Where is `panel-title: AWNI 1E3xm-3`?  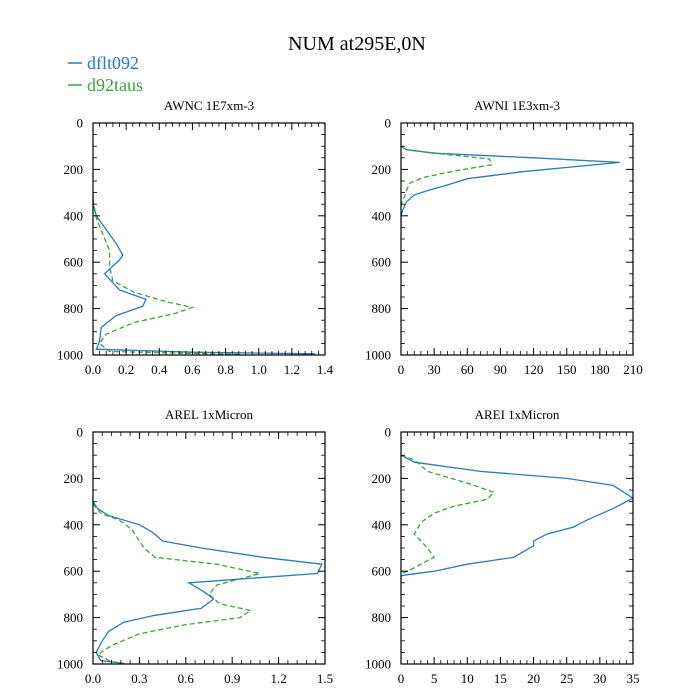 panel-title: AWNI 1E3xm-3 is located at coordinates (517, 105).